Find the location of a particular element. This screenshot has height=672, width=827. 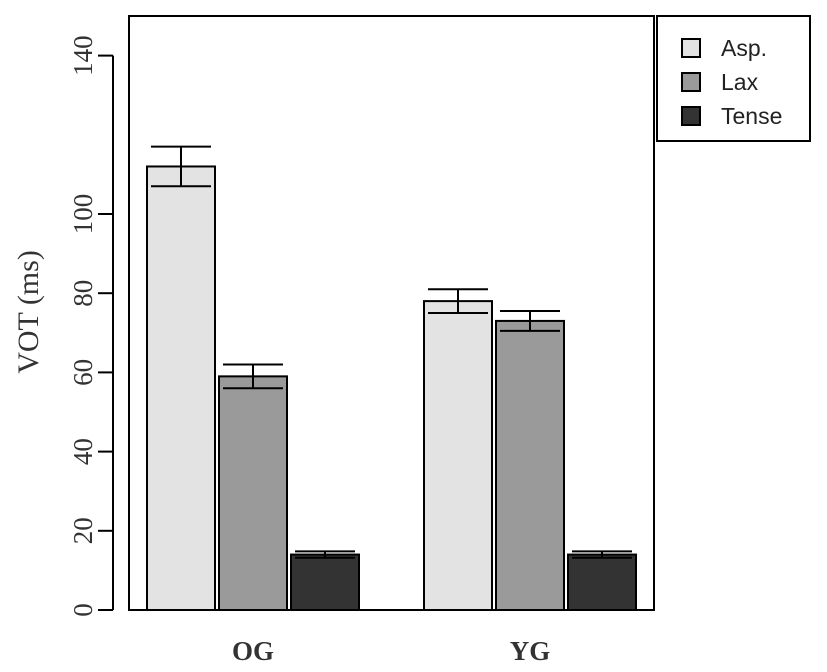

legend: Asp. Lax Tense is located at coordinates (733, 78).